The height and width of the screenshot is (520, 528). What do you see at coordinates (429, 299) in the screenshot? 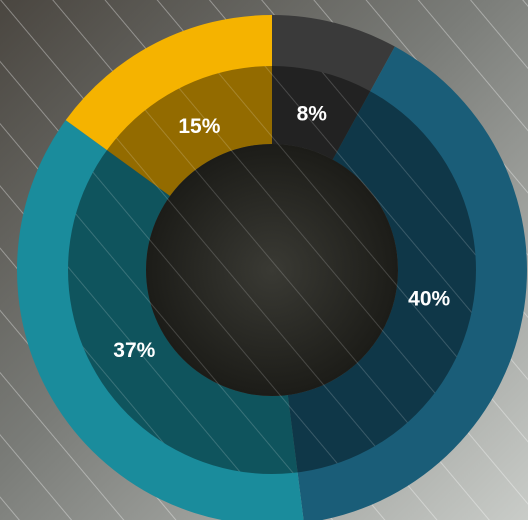
I see `value-label: 40%` at bounding box center [429, 299].